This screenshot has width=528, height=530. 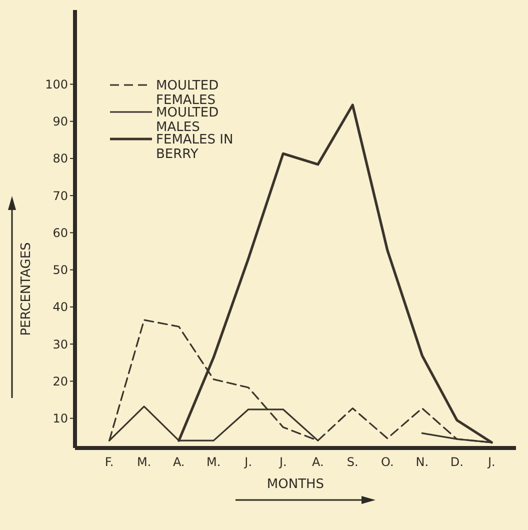 I want to click on x-tick-label: S., so click(x=352, y=462).